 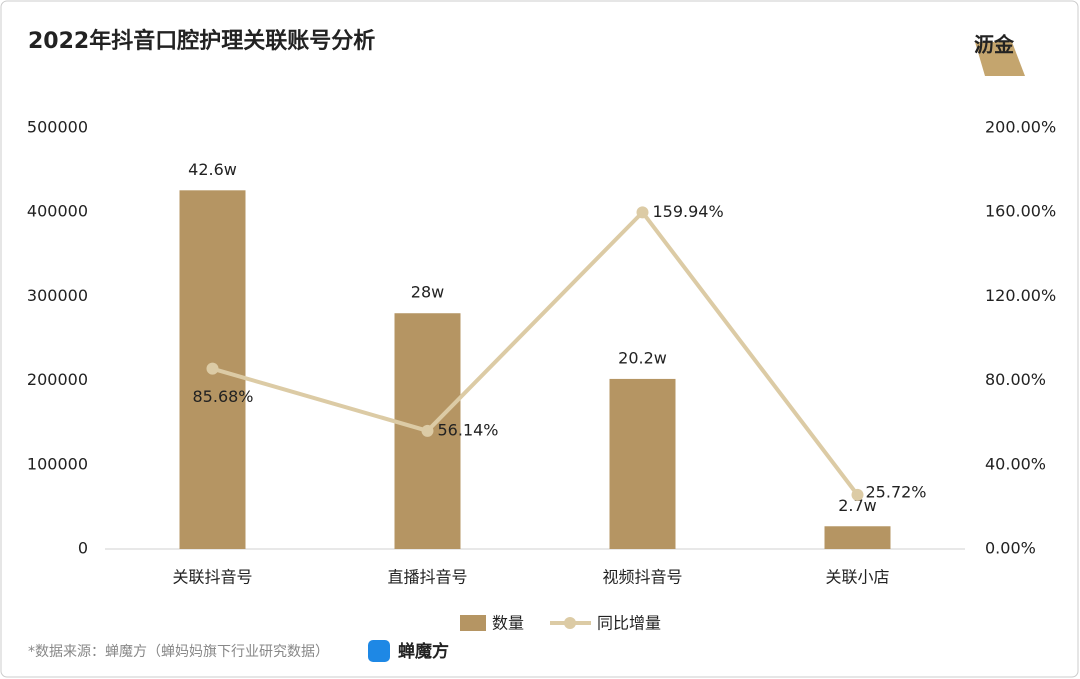 What do you see at coordinates (1000, 59) in the screenshot?
I see `logo-shape` at bounding box center [1000, 59].